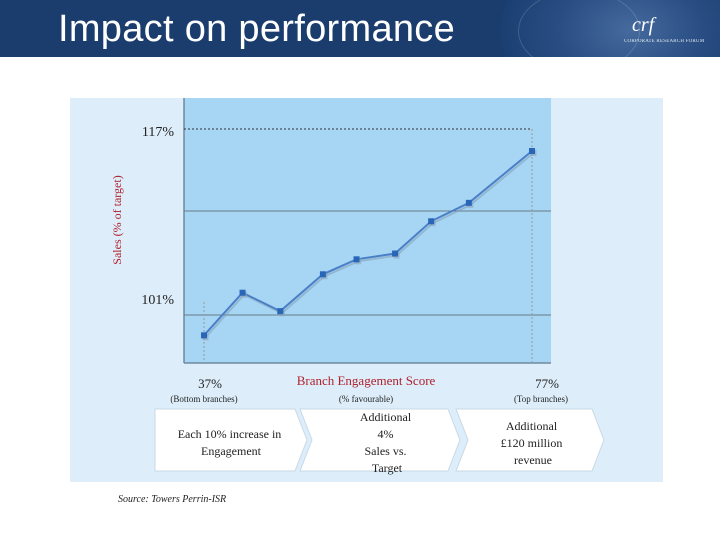  Describe the element at coordinates (541, 399) in the screenshot. I see `x-right-sub: (Top branches)` at that location.